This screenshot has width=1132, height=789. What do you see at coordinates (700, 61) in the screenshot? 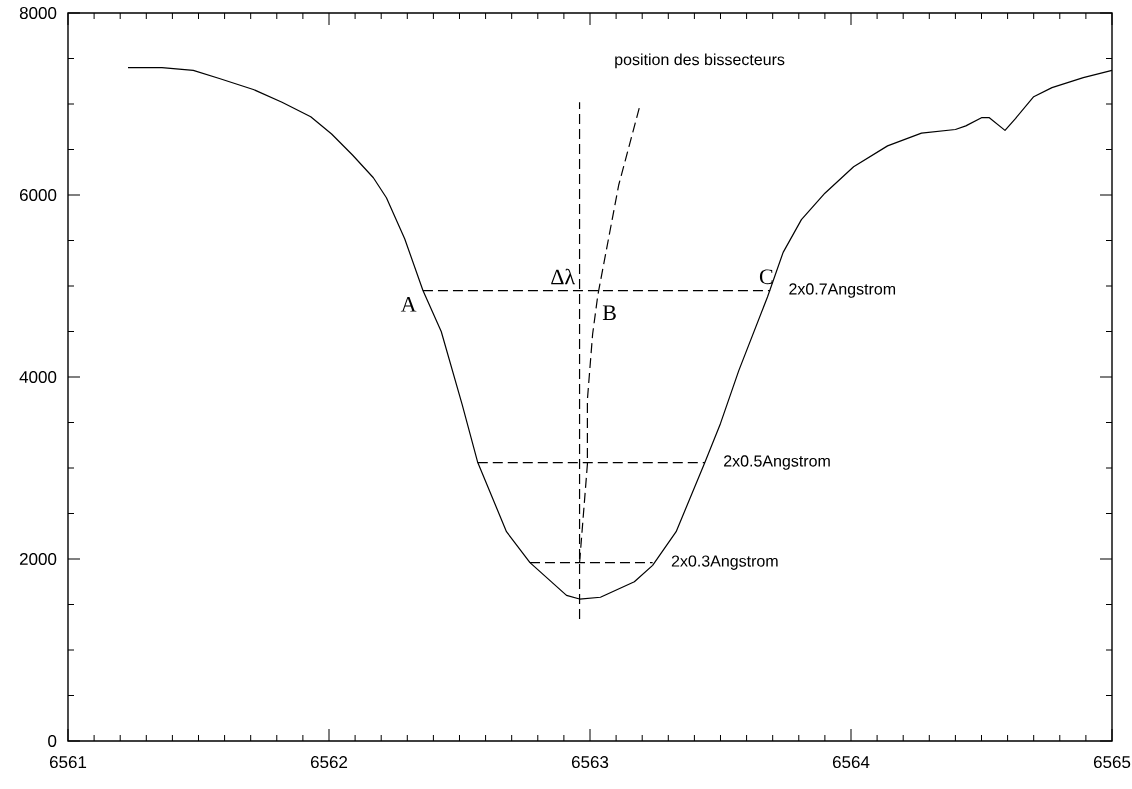
I see `annotation: position des bissecteurs` at bounding box center [700, 61].